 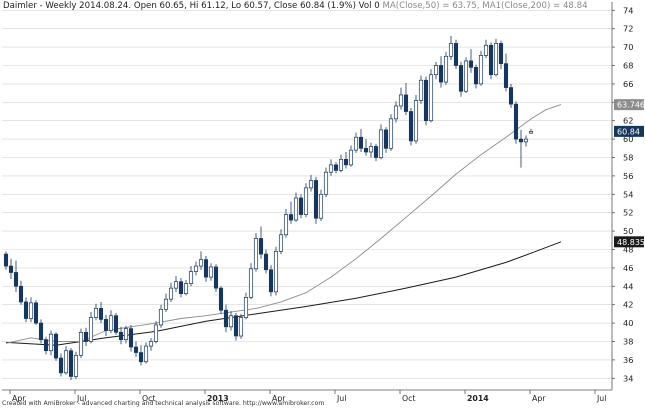 I want to click on ma200-tag-box, so click(x=629, y=242).